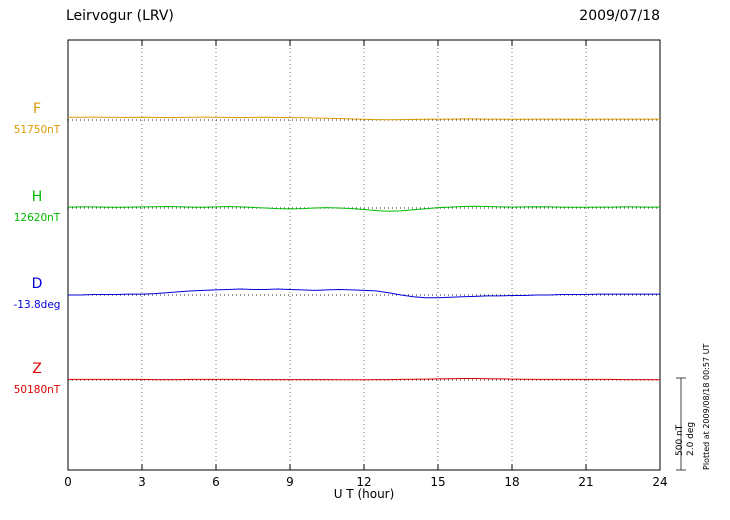  What do you see at coordinates (37, 305) in the screenshot?
I see `series-value-D: -13.8deg` at bounding box center [37, 305].